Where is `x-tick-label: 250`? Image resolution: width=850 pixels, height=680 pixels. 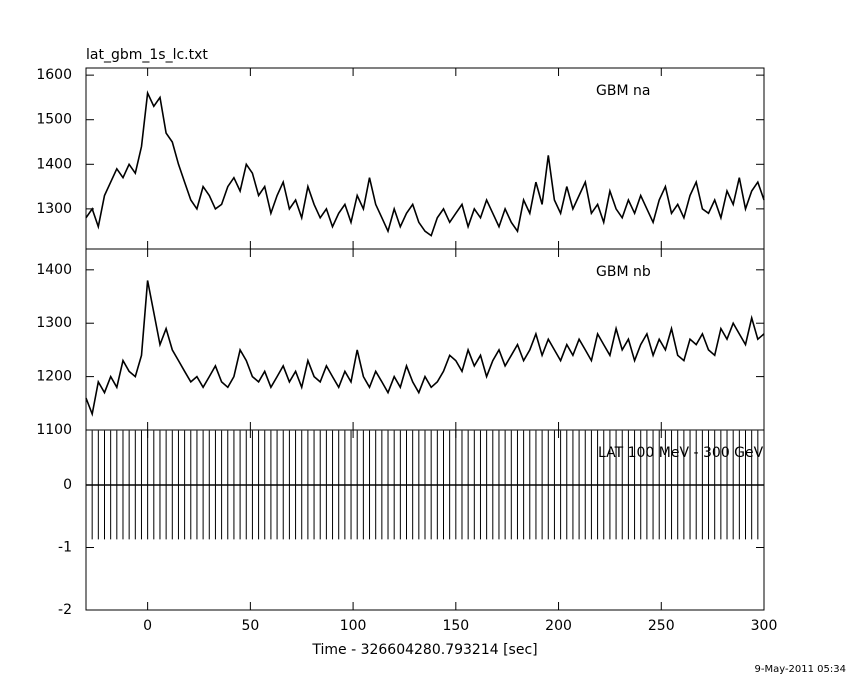 x-tick-label: 250 is located at coordinates (661, 626).